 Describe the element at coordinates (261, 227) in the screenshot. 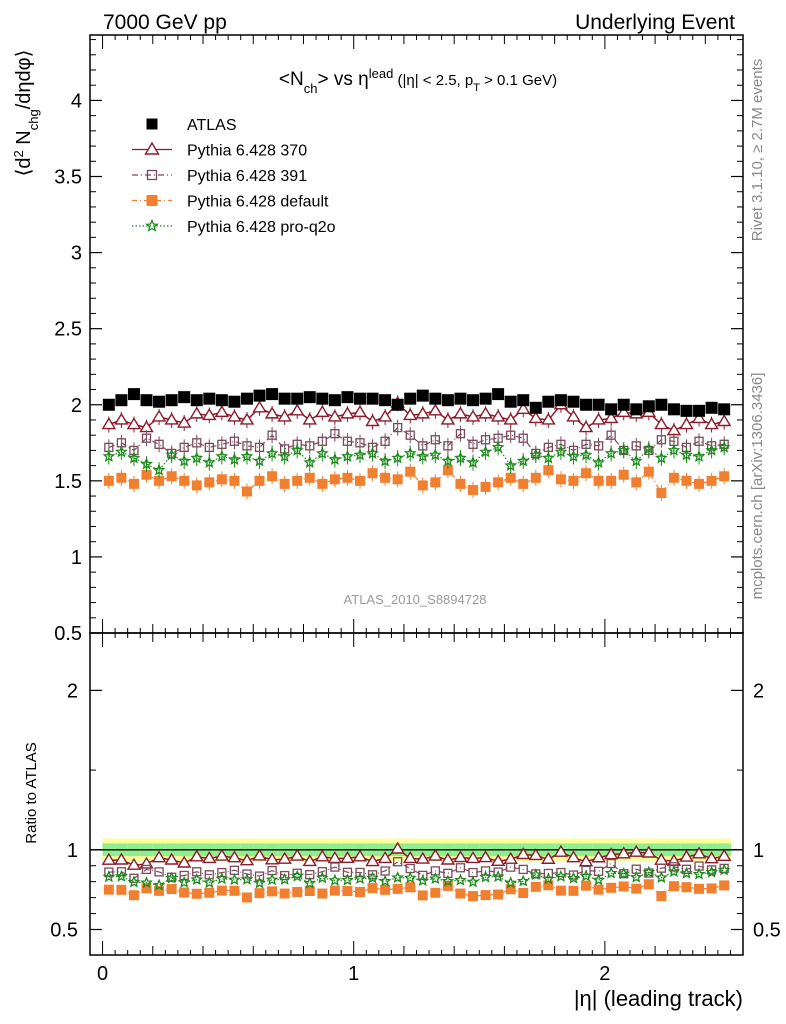

I see `legend-label-pro-q2o: Pythia 6.428 pro-q2o` at that location.